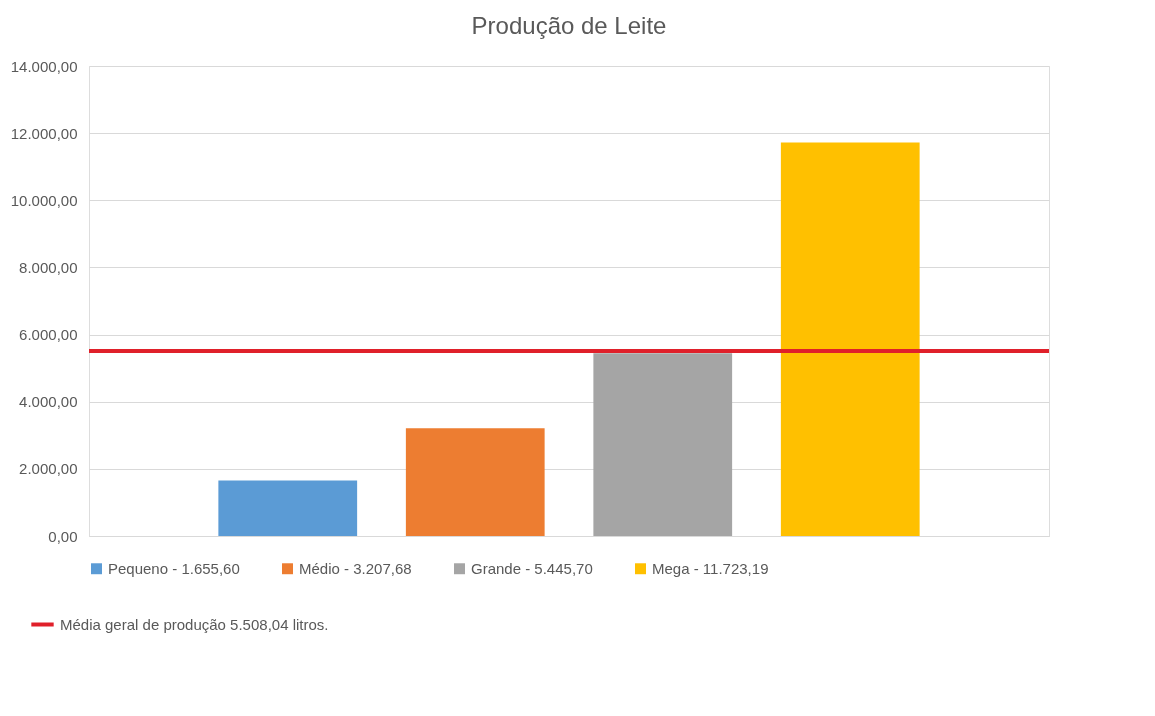 The image size is (1155, 716). Describe the element at coordinates (174, 568) in the screenshot. I see `legend-label: Pequeno - 1.655,60` at that location.